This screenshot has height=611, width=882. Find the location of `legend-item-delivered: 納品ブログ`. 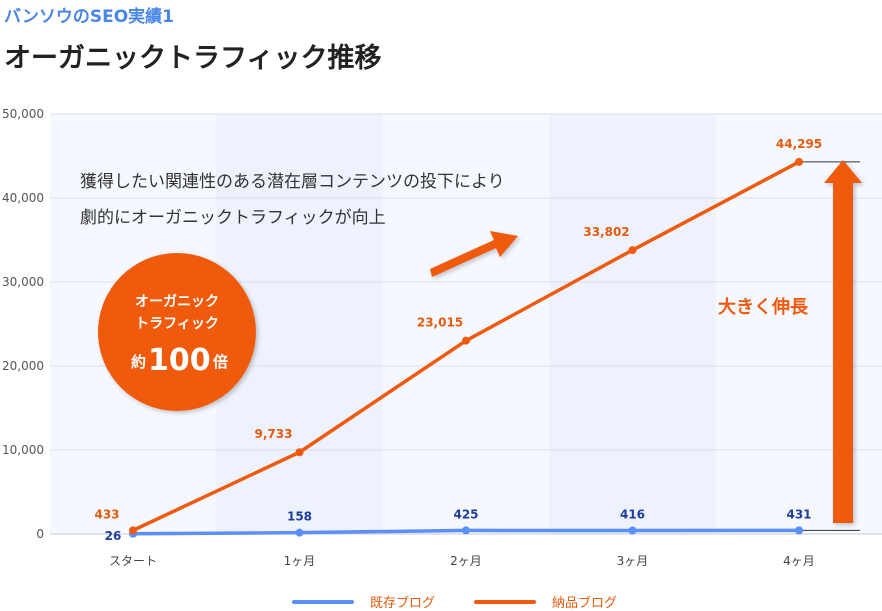

legend-item-delivered: 納品ブログ is located at coordinates (545, 601).